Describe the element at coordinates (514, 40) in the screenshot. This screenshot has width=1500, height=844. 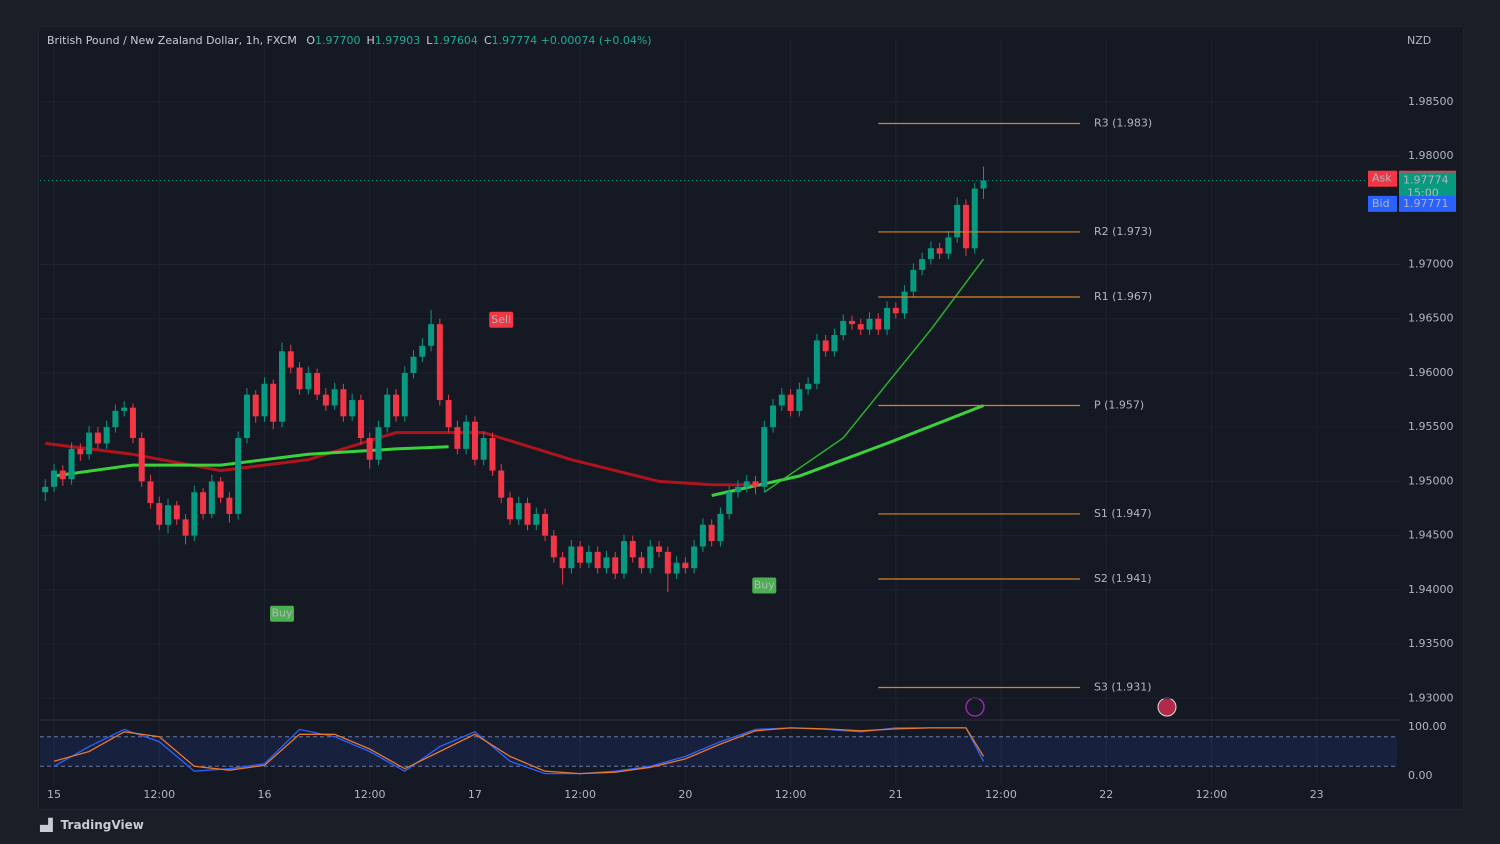
I see `ohlc-value: 1.97774` at that location.